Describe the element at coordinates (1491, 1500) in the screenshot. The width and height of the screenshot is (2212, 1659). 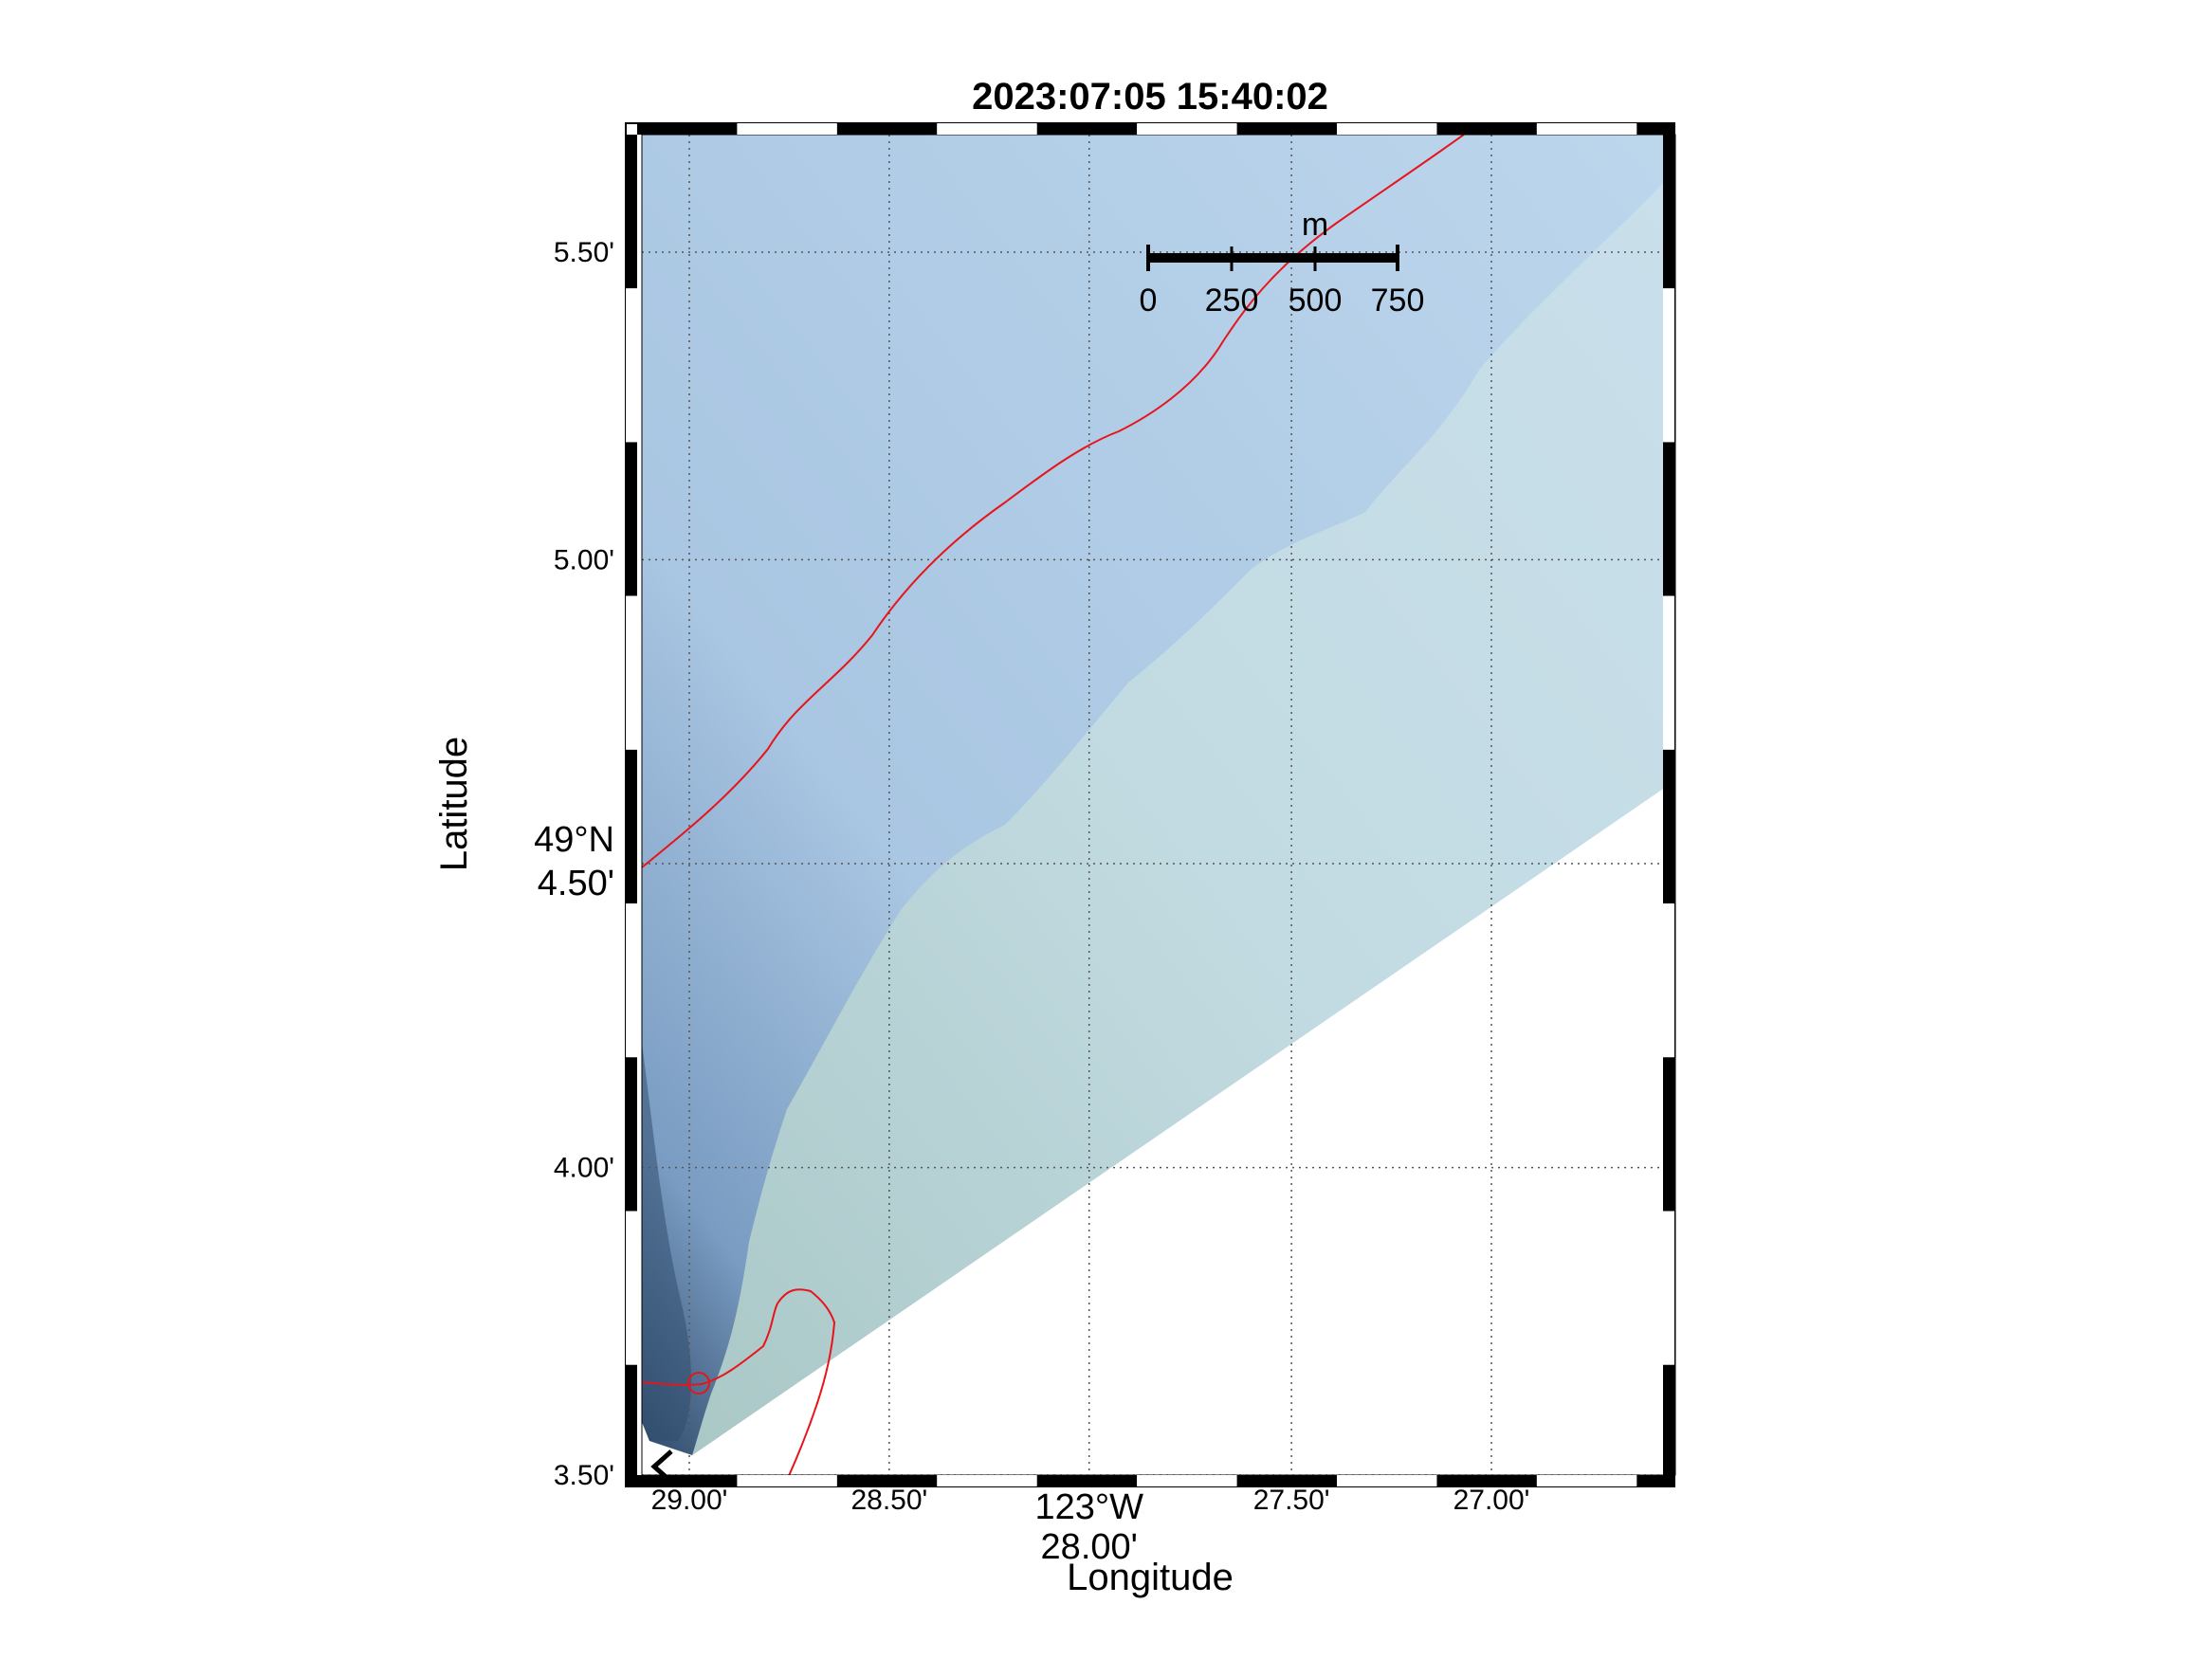
I see `lon-tick-label: 27.00'` at that location.